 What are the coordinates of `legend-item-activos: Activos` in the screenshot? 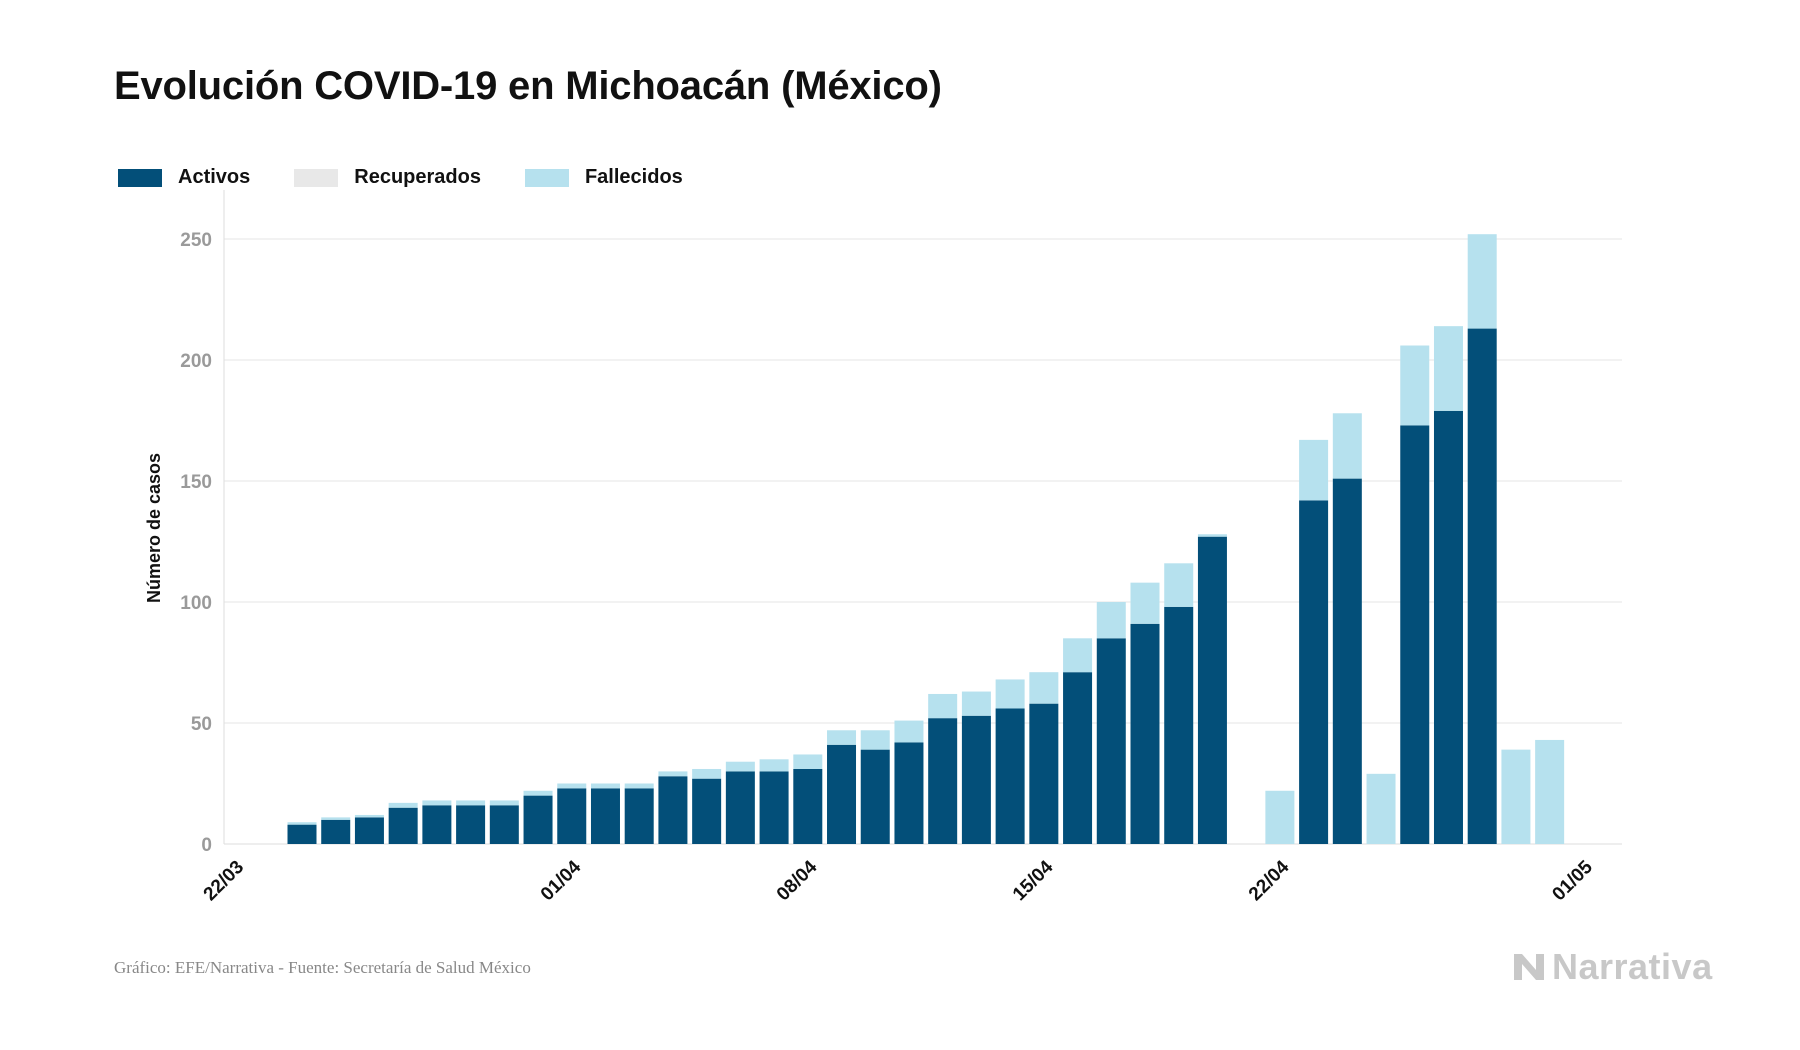 It's located at (184, 177).